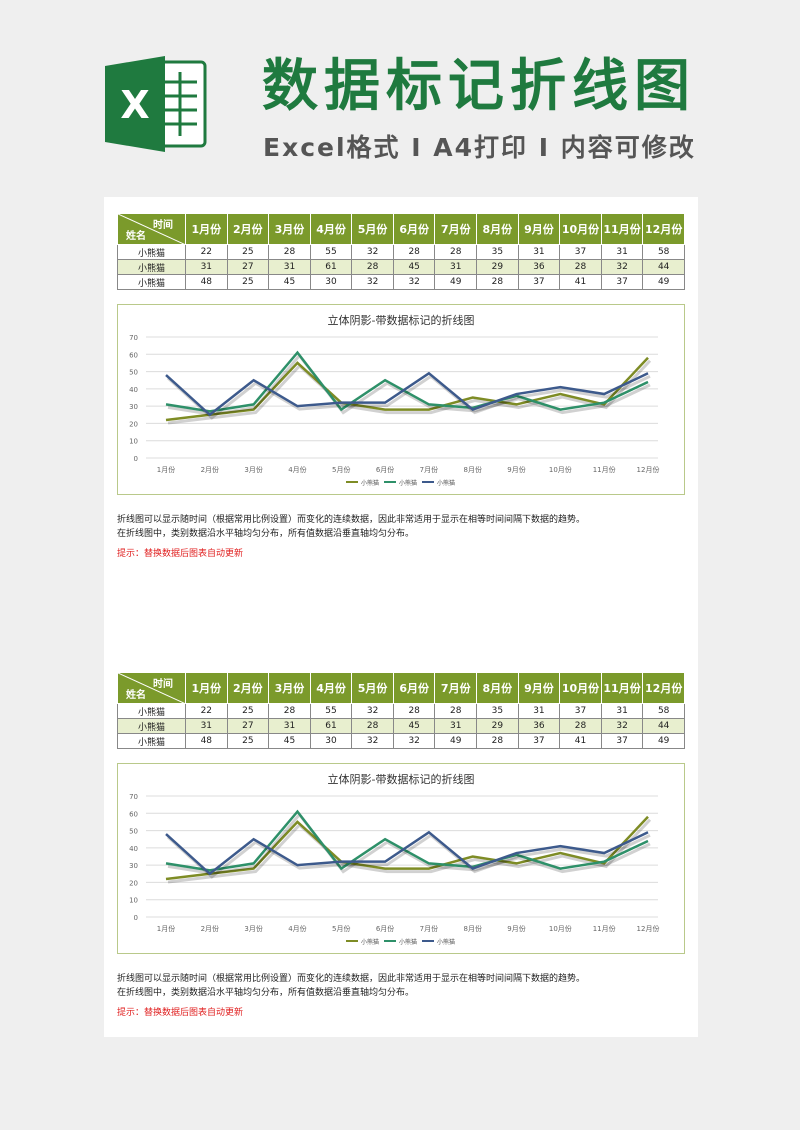 This screenshot has height=1130, width=800. I want to click on page-subtitle: Excel格式 I A4打印 I 内容可修改, so click(479, 147).